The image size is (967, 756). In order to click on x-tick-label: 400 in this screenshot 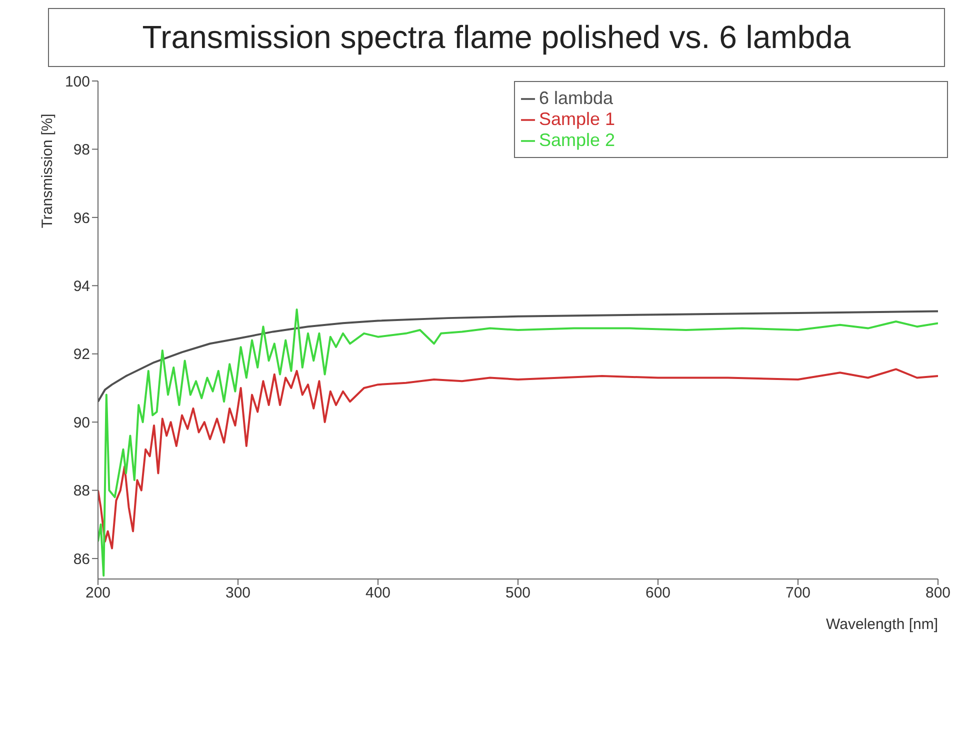, I will do `click(378, 593)`.